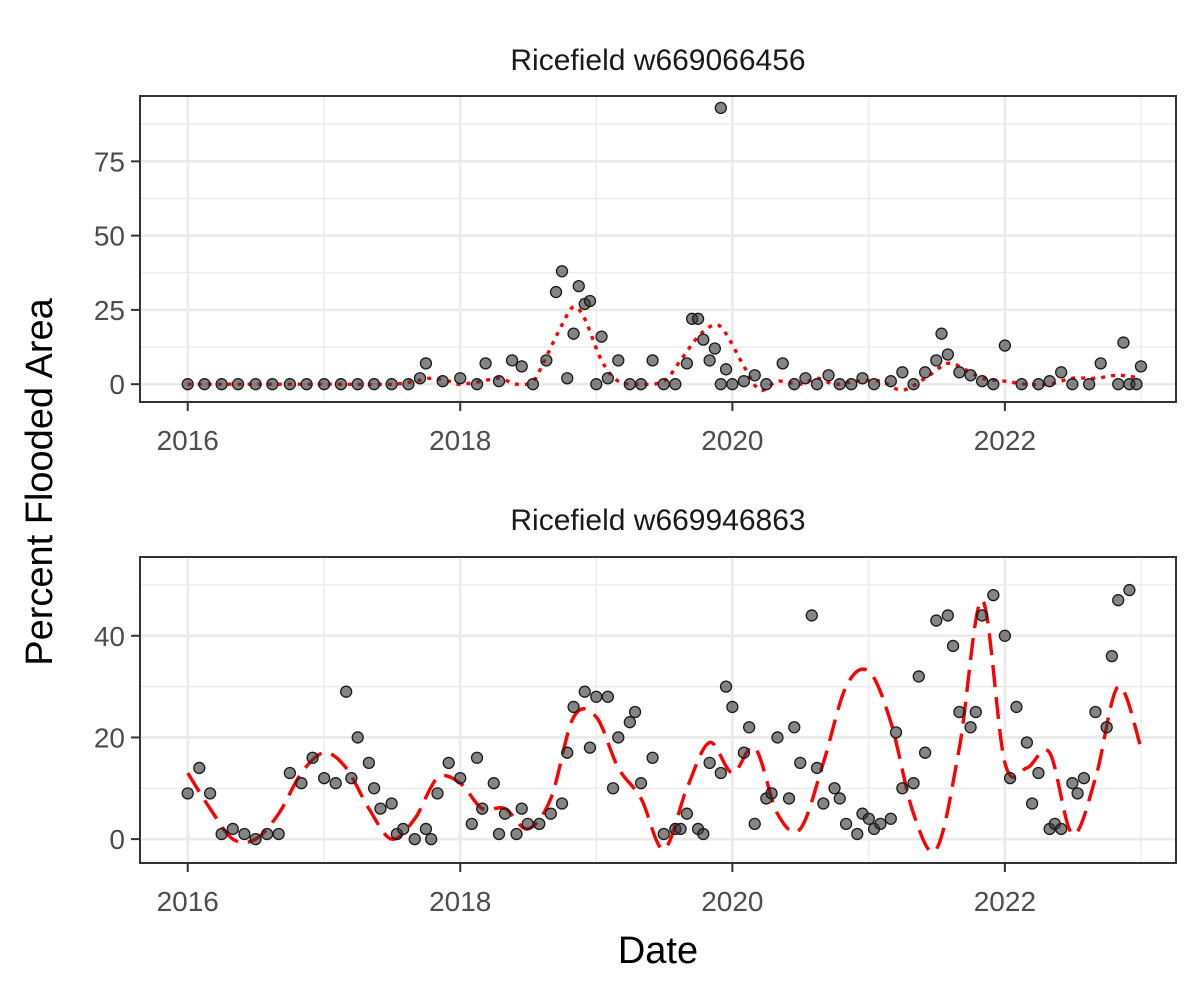 This screenshot has height=1000, width=1200. I want to click on y-tick-label: 40, so click(109, 636).